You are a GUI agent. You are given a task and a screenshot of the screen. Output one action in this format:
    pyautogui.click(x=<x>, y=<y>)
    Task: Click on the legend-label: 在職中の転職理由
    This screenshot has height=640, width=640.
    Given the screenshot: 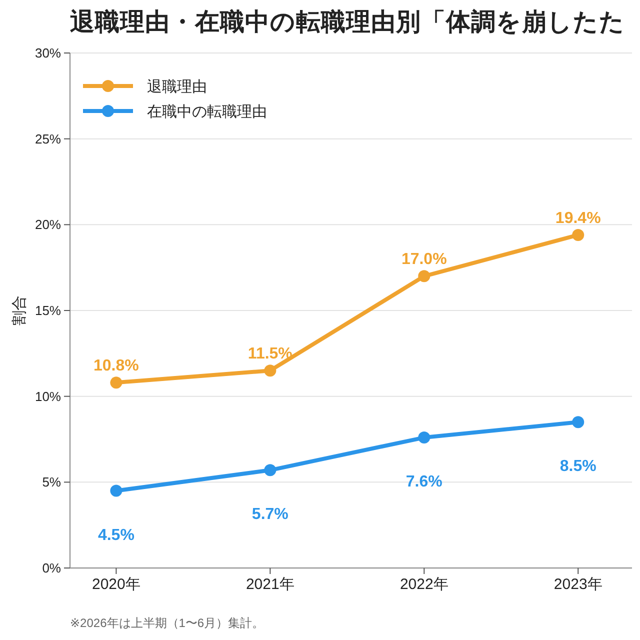 What is the action you would take?
    pyautogui.click(x=207, y=112)
    